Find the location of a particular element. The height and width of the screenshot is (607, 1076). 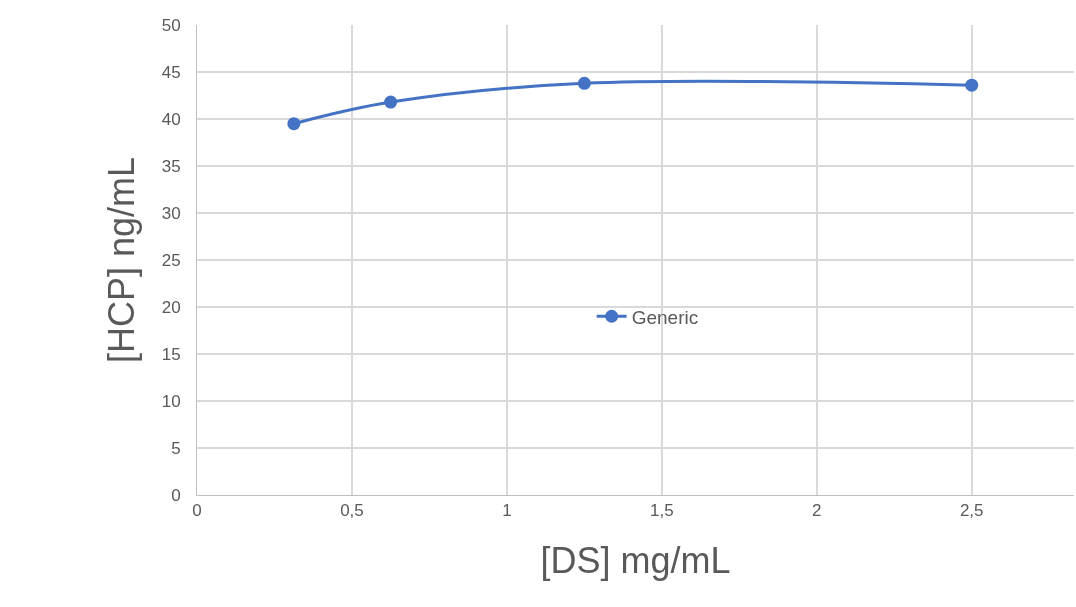

x-tick-label: 2 is located at coordinates (817, 511).